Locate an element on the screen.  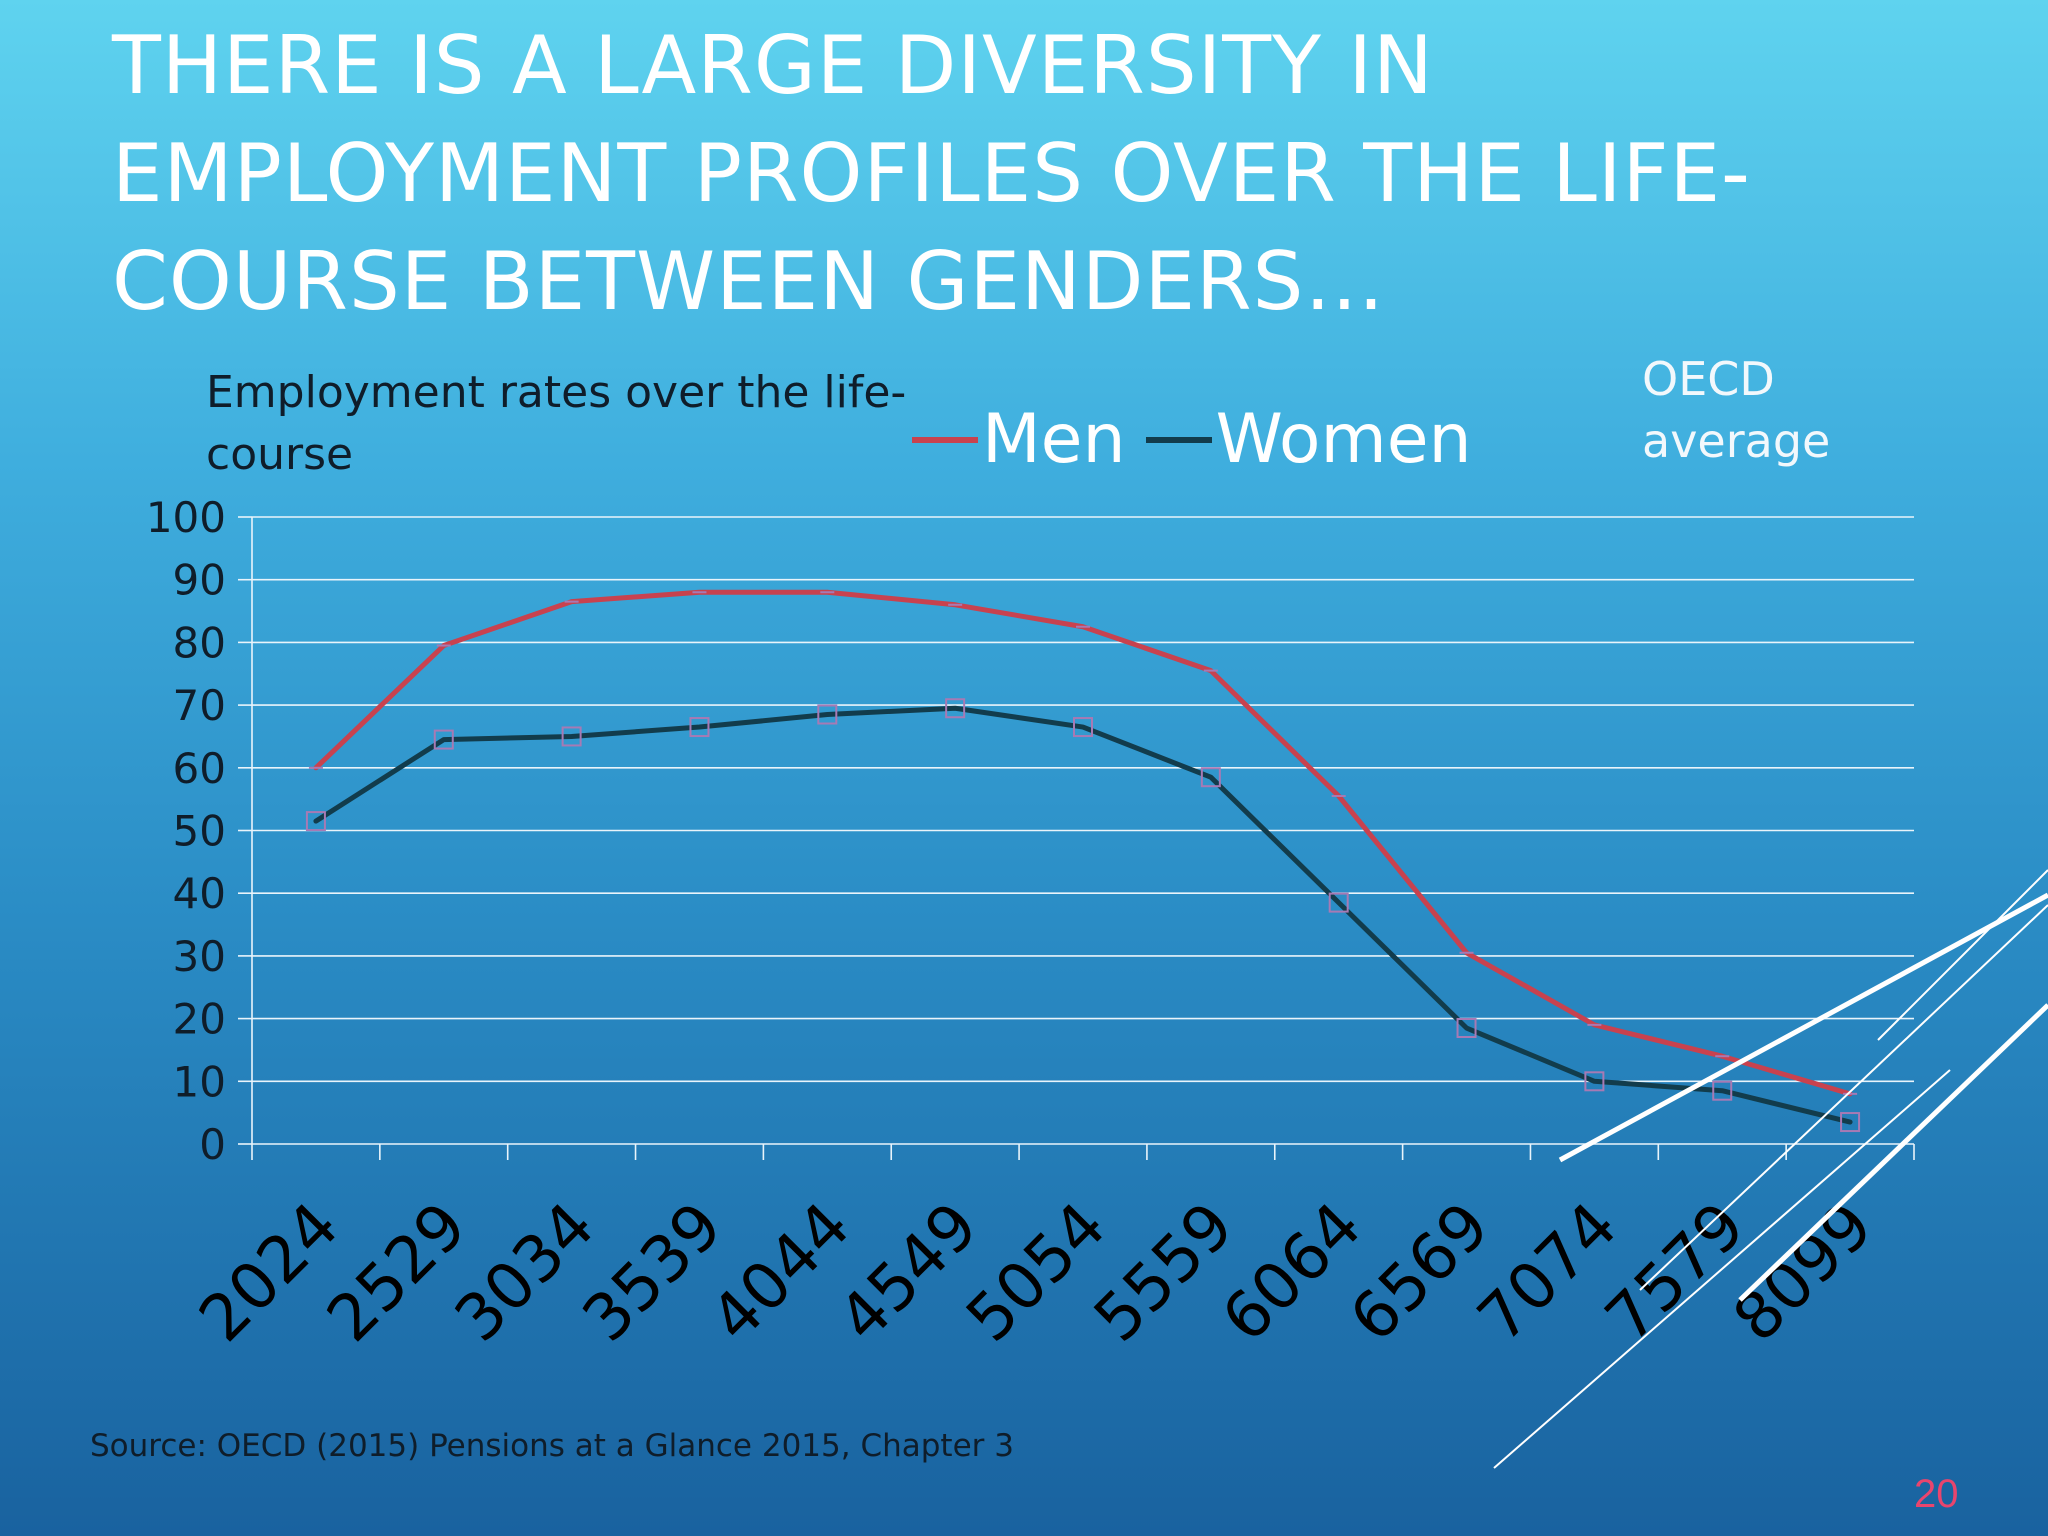
y-tick-label: 100 is located at coordinates (186, 517).